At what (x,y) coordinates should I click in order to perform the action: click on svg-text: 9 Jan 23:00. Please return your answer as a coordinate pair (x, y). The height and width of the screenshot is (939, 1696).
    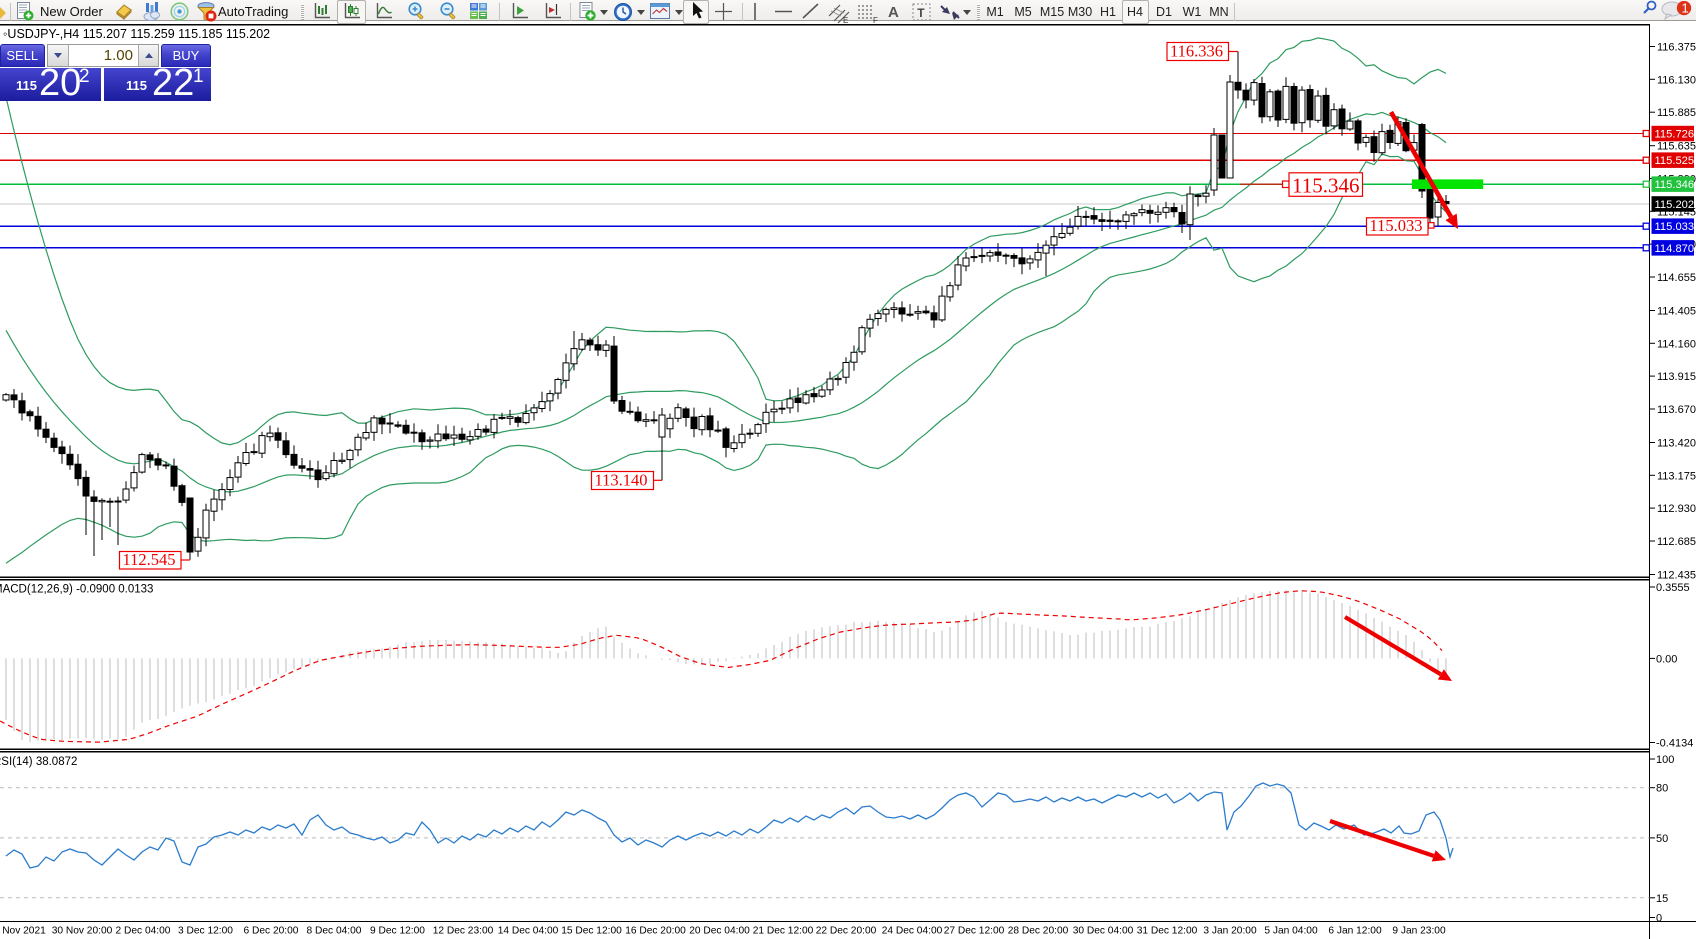
    Looking at the image, I should click on (1419, 931).